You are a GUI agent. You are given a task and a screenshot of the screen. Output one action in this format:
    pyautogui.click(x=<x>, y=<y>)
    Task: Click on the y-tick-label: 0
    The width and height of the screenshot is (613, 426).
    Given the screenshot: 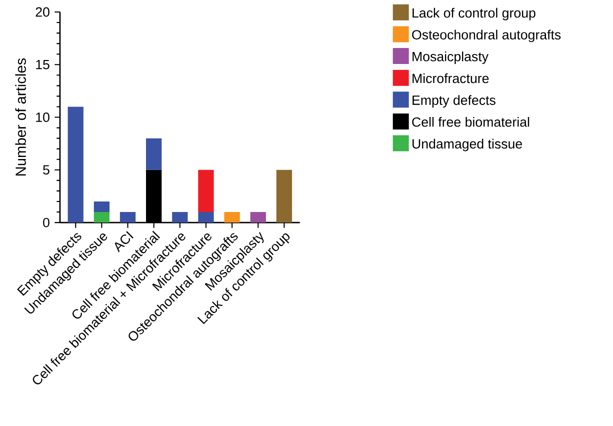 What is the action you would take?
    pyautogui.click(x=46, y=223)
    